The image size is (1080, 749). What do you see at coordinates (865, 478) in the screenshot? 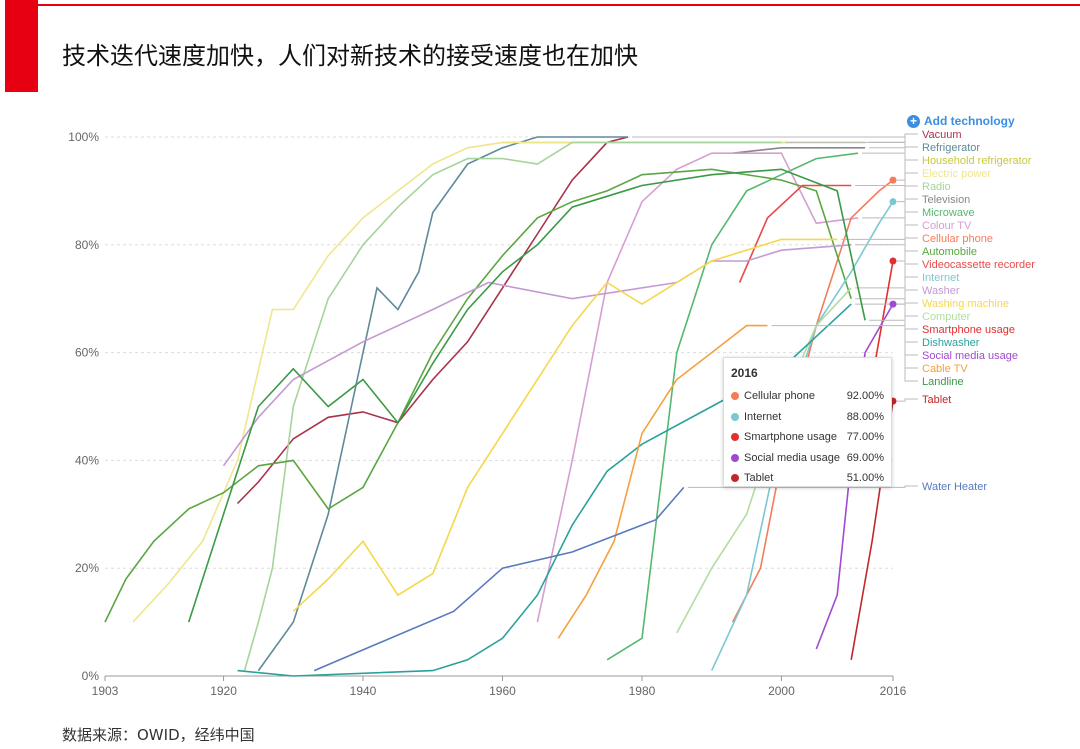
I see `tooltip-value: 51.00%` at bounding box center [865, 478].